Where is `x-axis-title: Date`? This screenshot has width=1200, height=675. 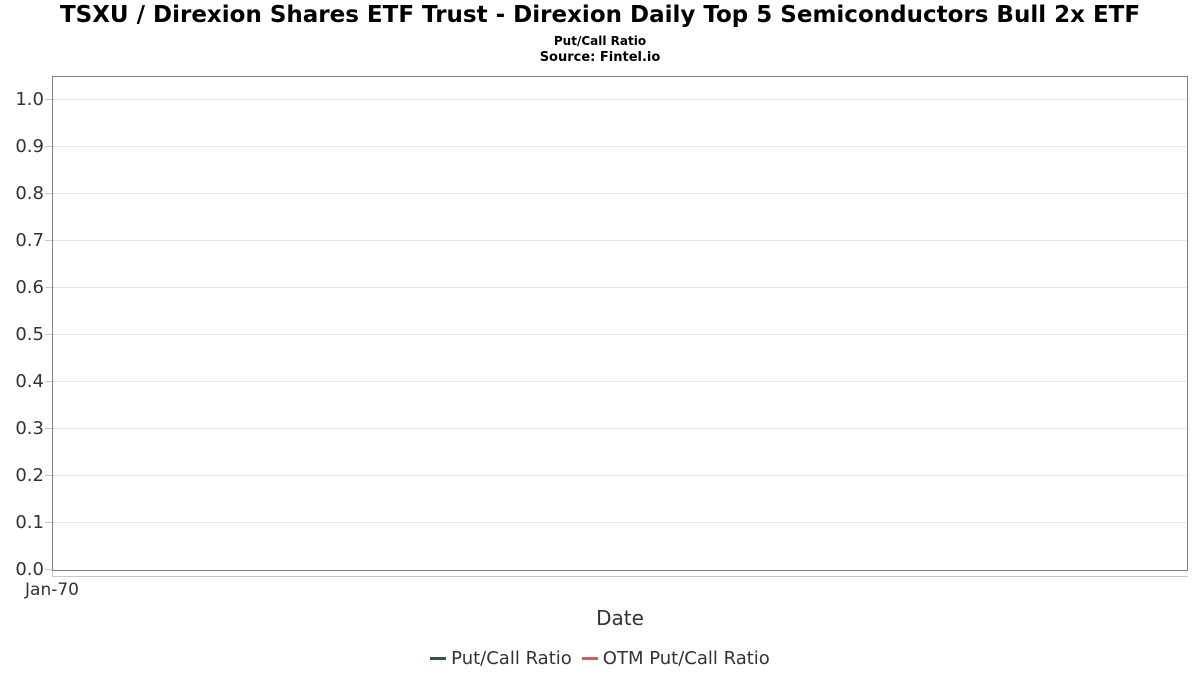
x-axis-title: Date is located at coordinates (620, 618).